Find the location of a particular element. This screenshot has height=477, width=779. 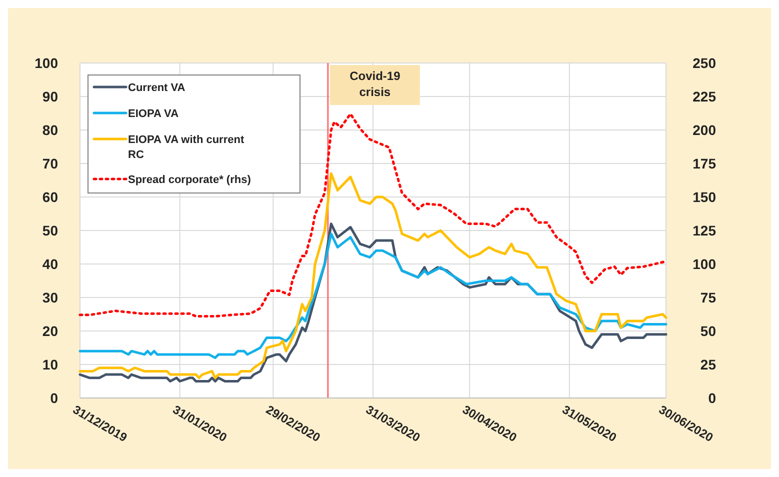

y2-tick-label: 150 is located at coordinates (704, 196).